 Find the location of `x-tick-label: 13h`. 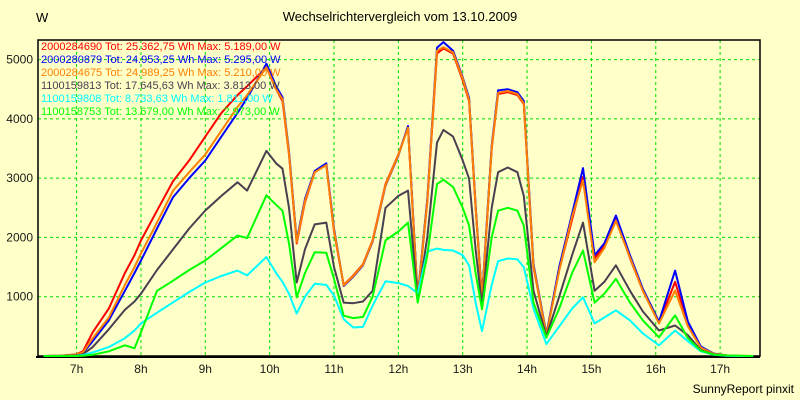

x-tick-label: 13h is located at coordinates (463, 369).